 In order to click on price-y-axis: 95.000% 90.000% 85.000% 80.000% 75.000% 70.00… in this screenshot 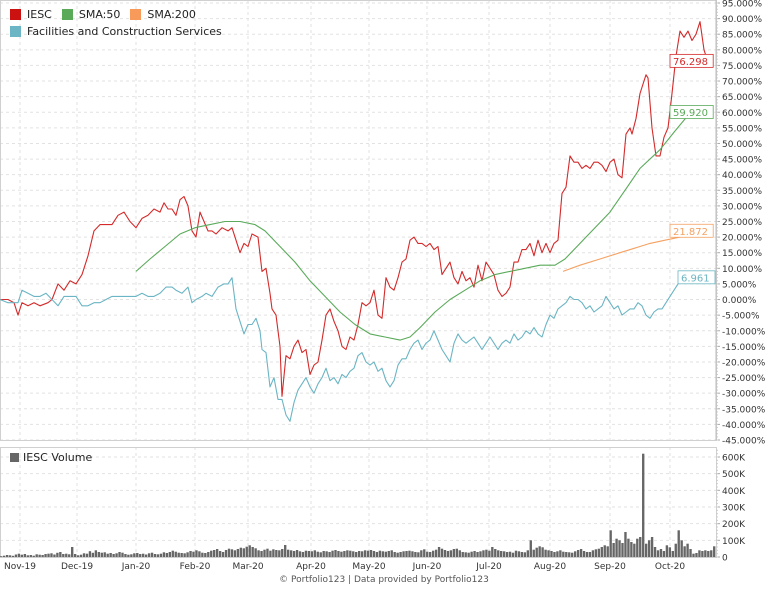, I will do `click(740, 223)`.